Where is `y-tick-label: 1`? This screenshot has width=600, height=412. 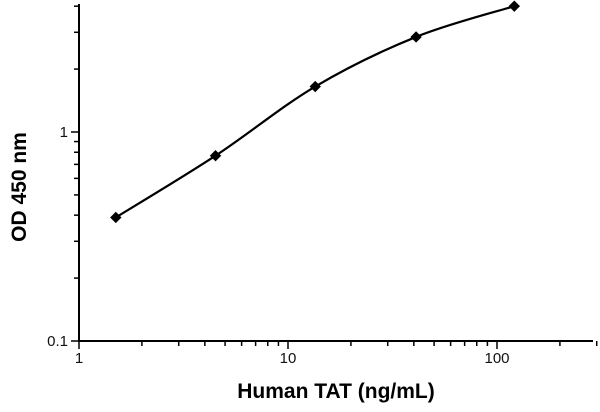
y-tick-label: 1 is located at coordinates (64, 132).